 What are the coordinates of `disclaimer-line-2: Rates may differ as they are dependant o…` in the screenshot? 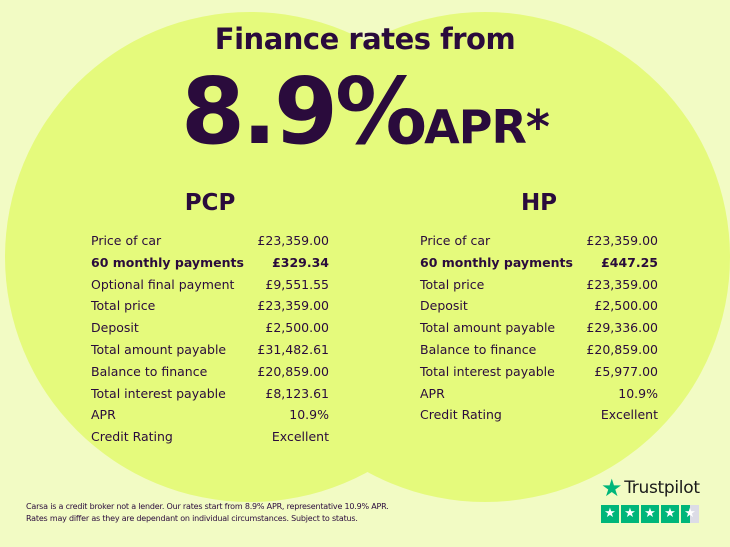 It's located at (192, 518).